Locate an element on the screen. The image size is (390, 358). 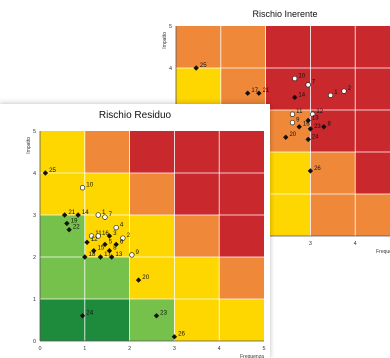
point-label-18: 18 is located at coordinates (92, 254).